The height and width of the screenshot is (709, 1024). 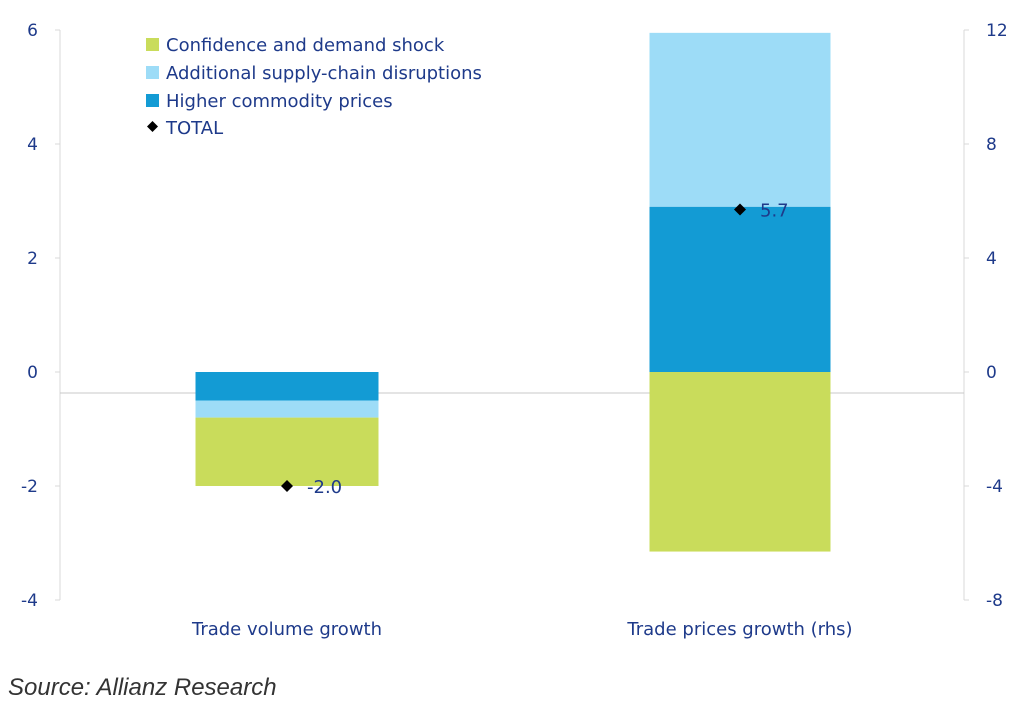 What do you see at coordinates (29, 487) in the screenshot?
I see `left-tick-label: -2` at bounding box center [29, 487].